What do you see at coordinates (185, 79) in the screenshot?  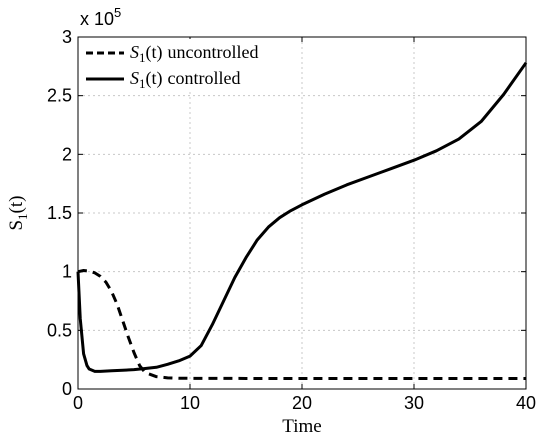 I see `legend-label-controlled: S1(t) controlled` at bounding box center [185, 79].